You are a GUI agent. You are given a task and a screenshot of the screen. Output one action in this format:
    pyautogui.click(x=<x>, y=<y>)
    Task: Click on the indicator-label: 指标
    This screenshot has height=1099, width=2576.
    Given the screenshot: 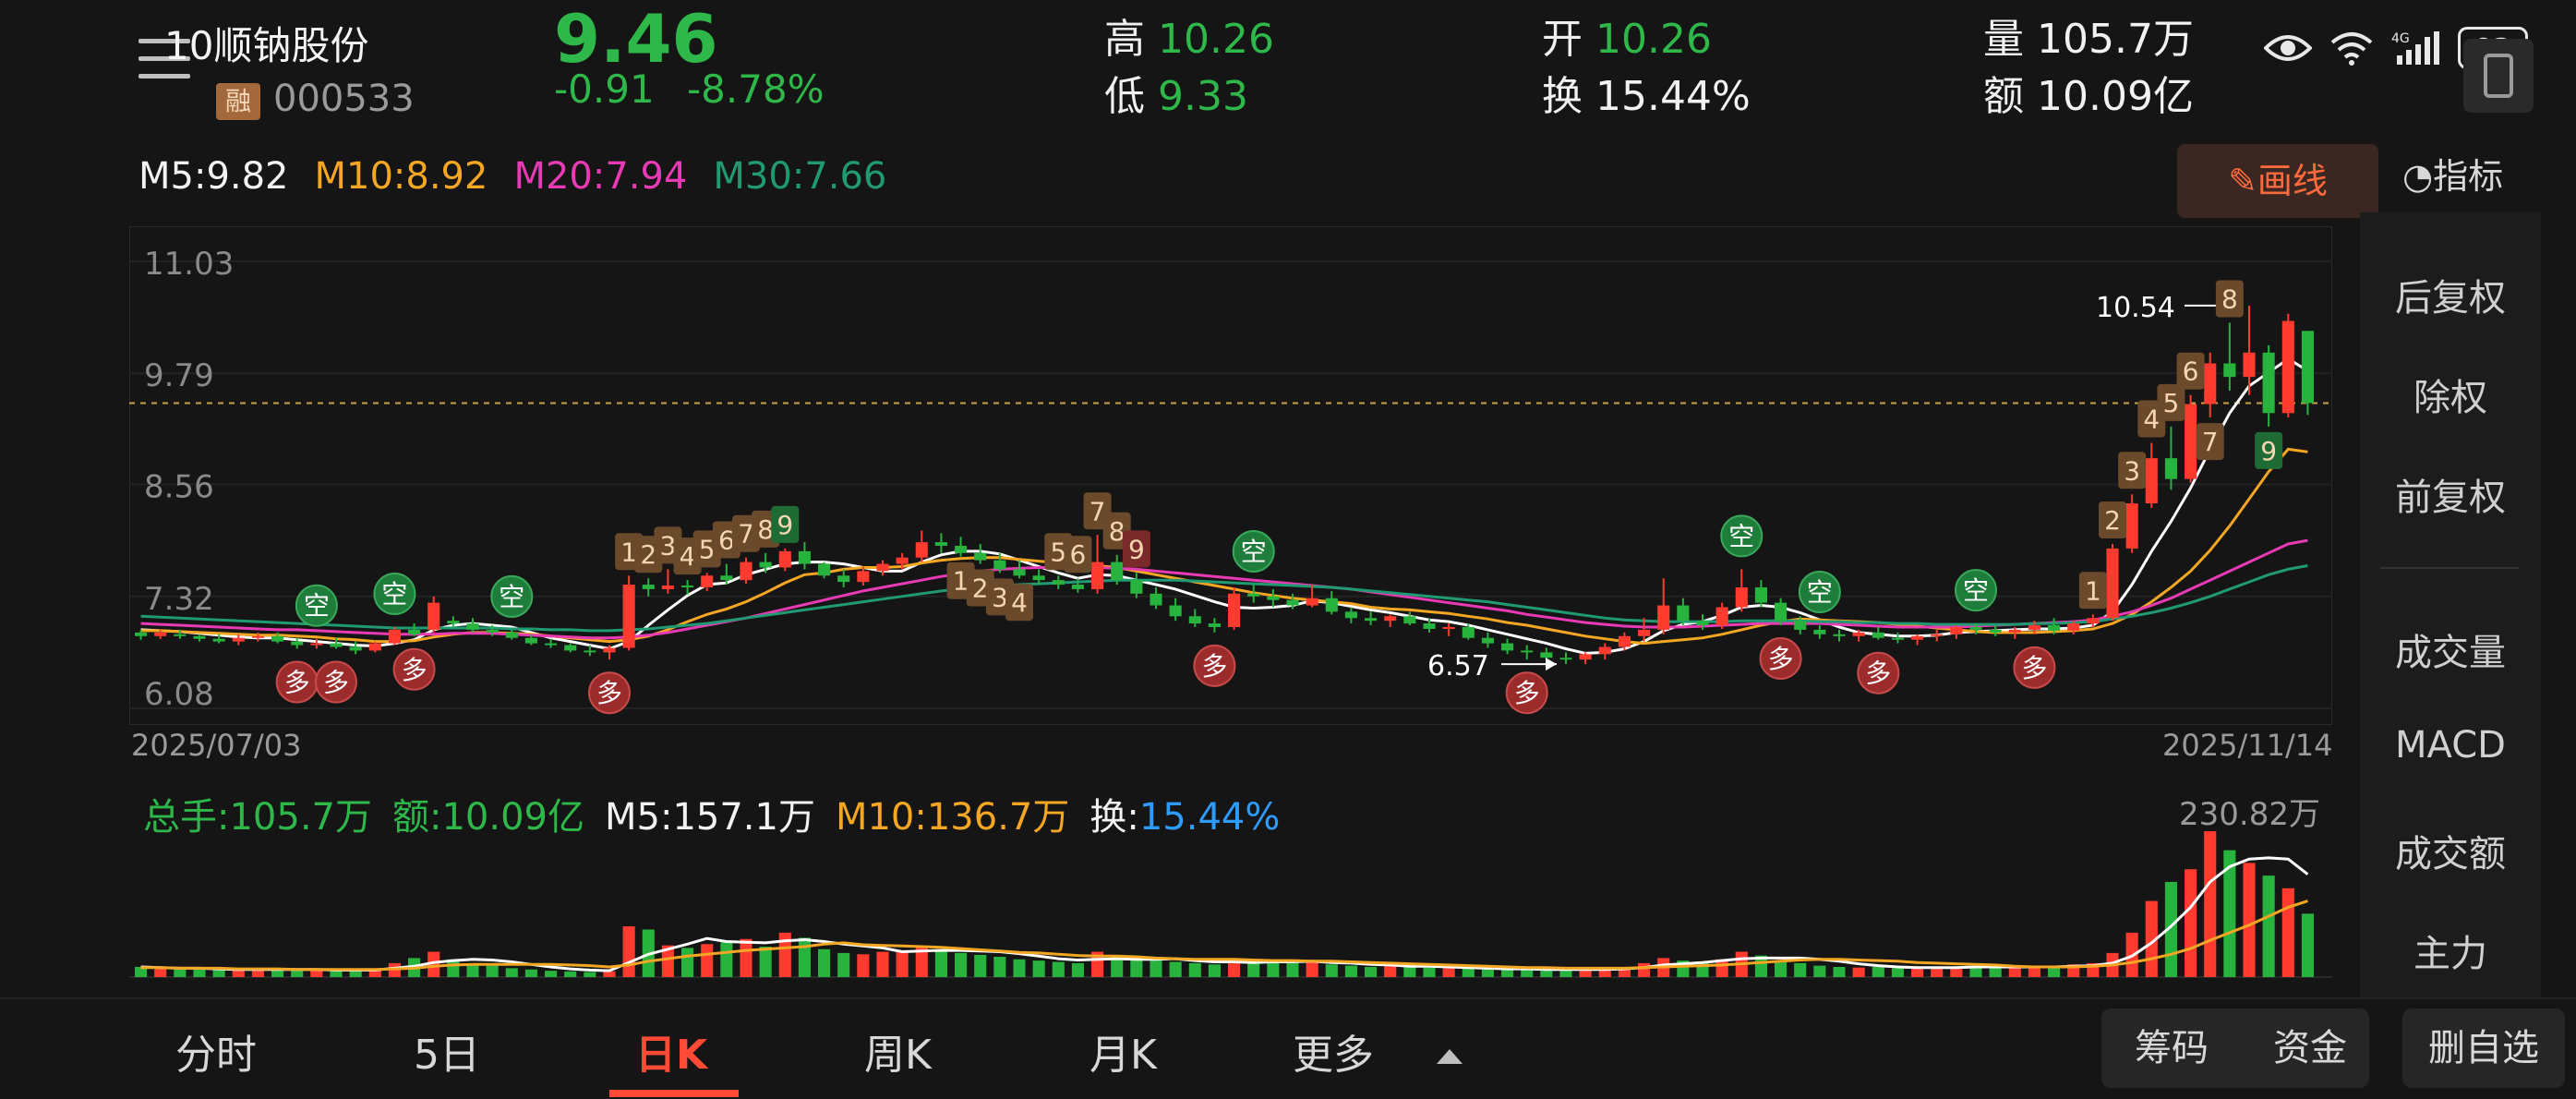 What is the action you would take?
    pyautogui.click(x=2468, y=176)
    